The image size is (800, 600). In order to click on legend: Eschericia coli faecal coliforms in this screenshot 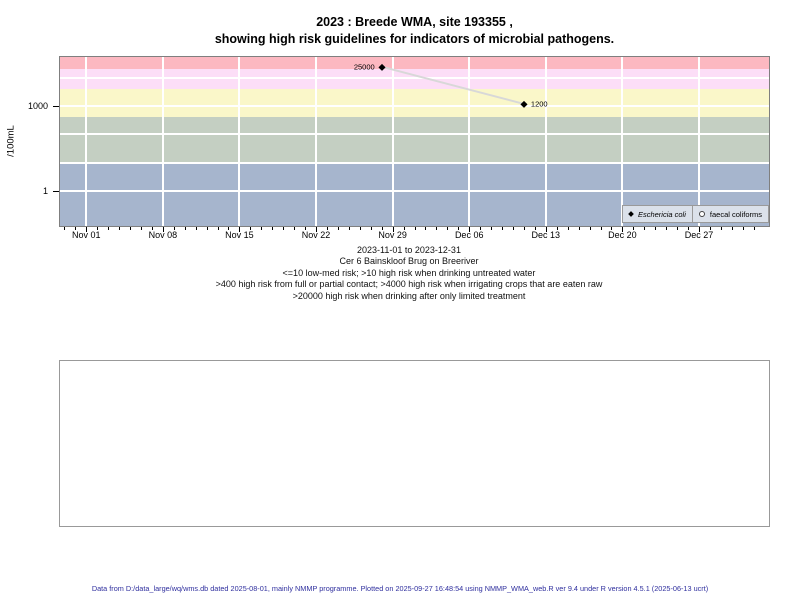, I will do `click(695, 214)`.